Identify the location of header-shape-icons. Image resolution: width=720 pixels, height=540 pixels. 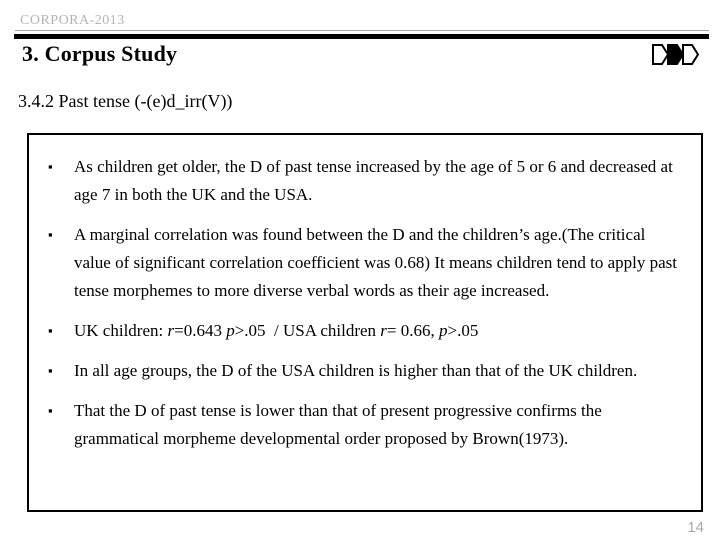
(675, 54).